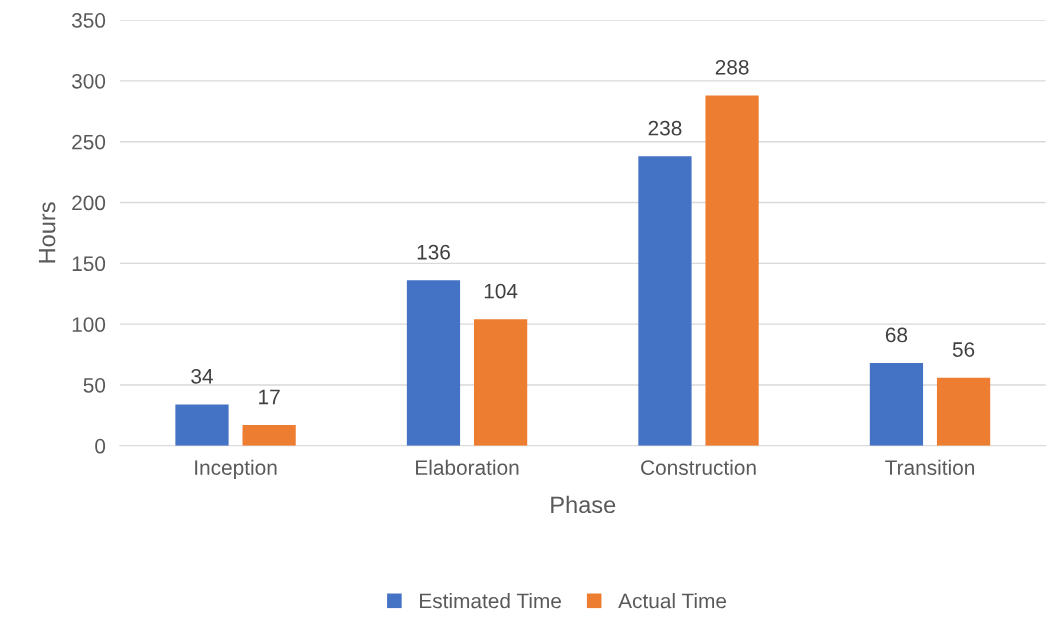  I want to click on data-label: 104, so click(501, 291).